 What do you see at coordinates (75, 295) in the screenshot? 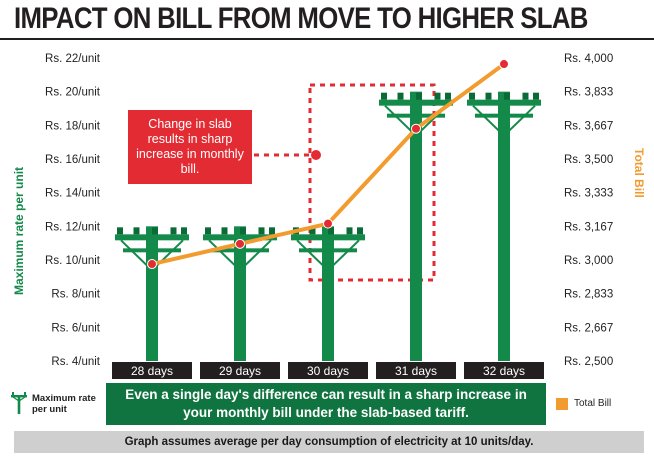
I see `y-tick-left-label: Rs. 8/unit` at bounding box center [75, 295].